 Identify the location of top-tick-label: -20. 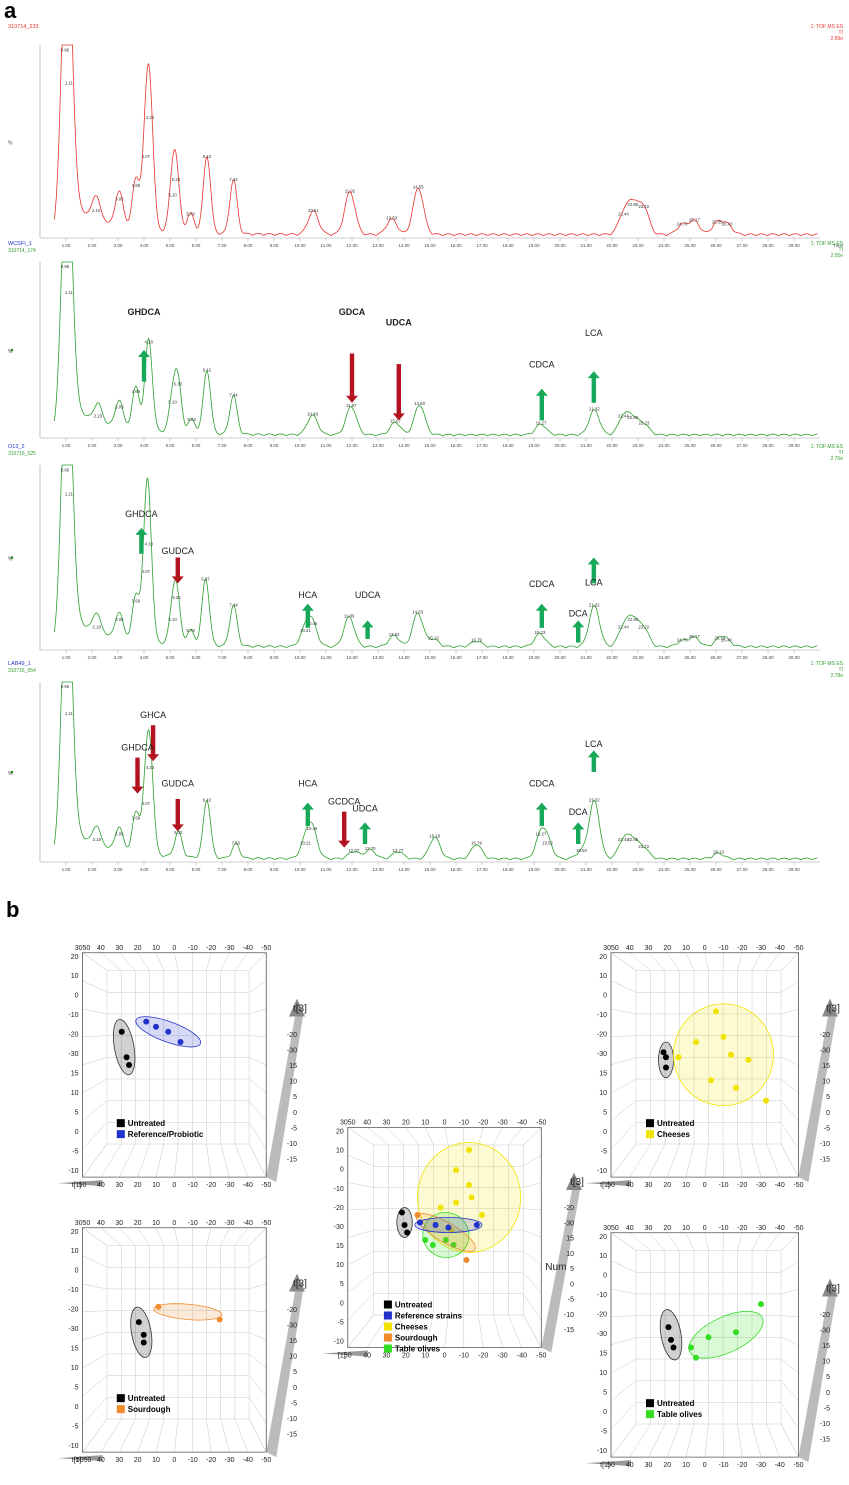
(211, 948).